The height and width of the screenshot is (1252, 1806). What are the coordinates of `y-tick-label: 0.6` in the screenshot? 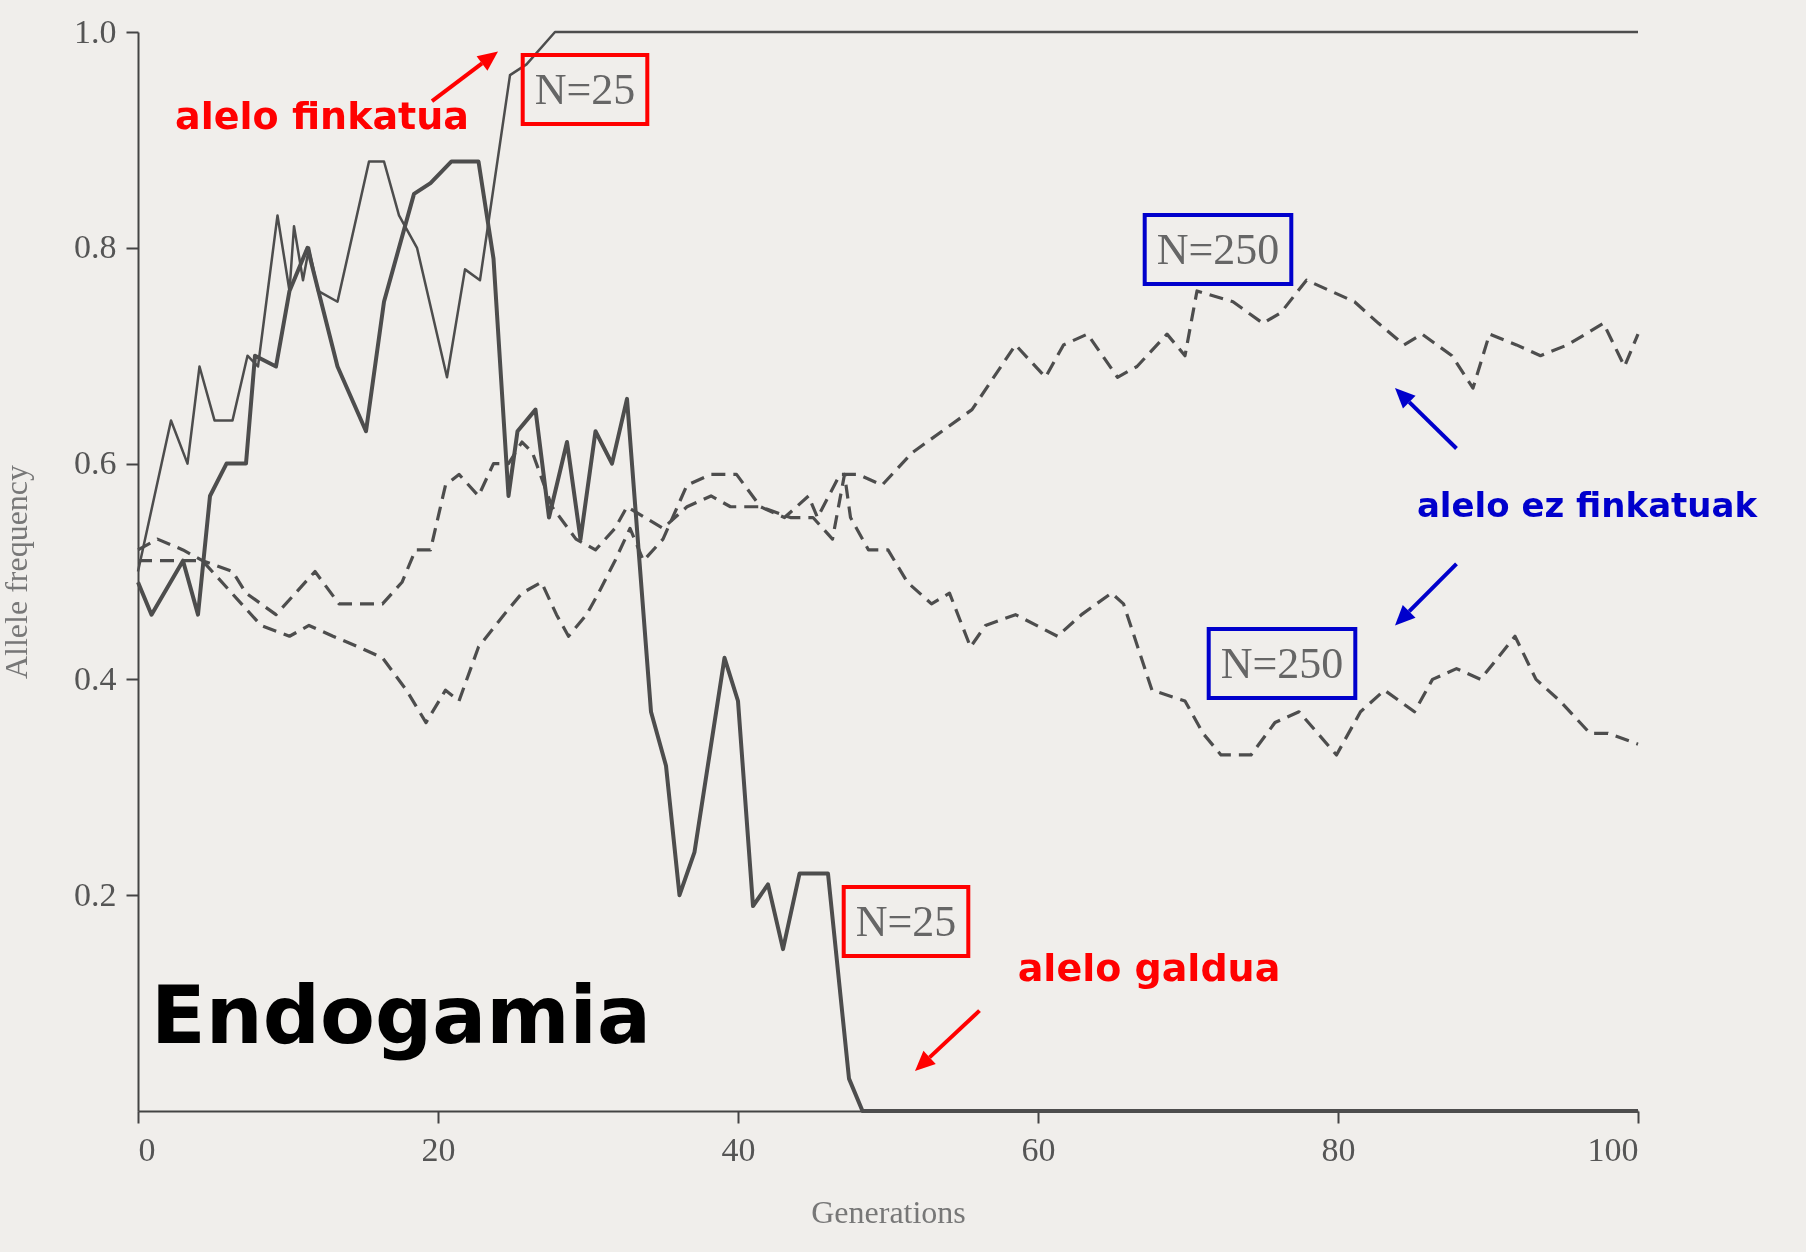 It's located at (95, 463).